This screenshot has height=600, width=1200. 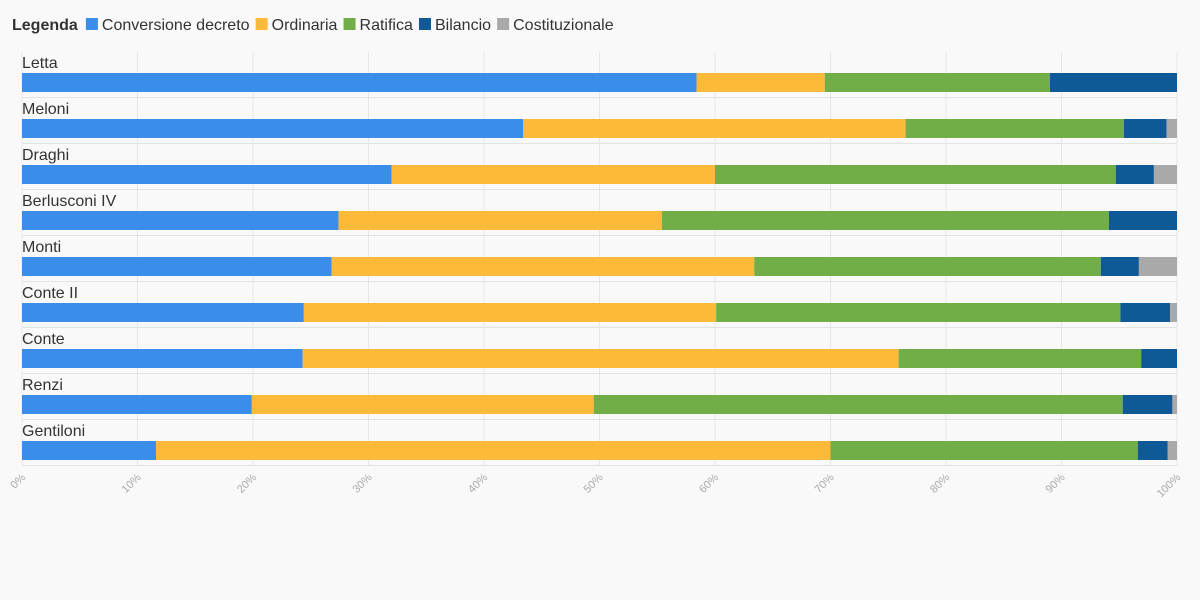 What do you see at coordinates (261, 24) in the screenshot?
I see `legend-swatch-ordinaria` at bounding box center [261, 24].